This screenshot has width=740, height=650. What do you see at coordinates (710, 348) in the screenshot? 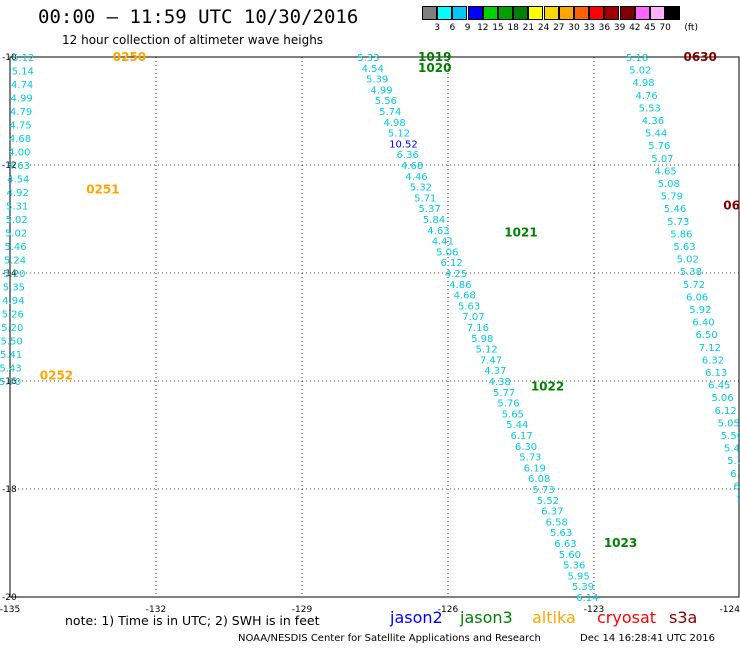
I see `swh-value: 7.12` at bounding box center [710, 348].